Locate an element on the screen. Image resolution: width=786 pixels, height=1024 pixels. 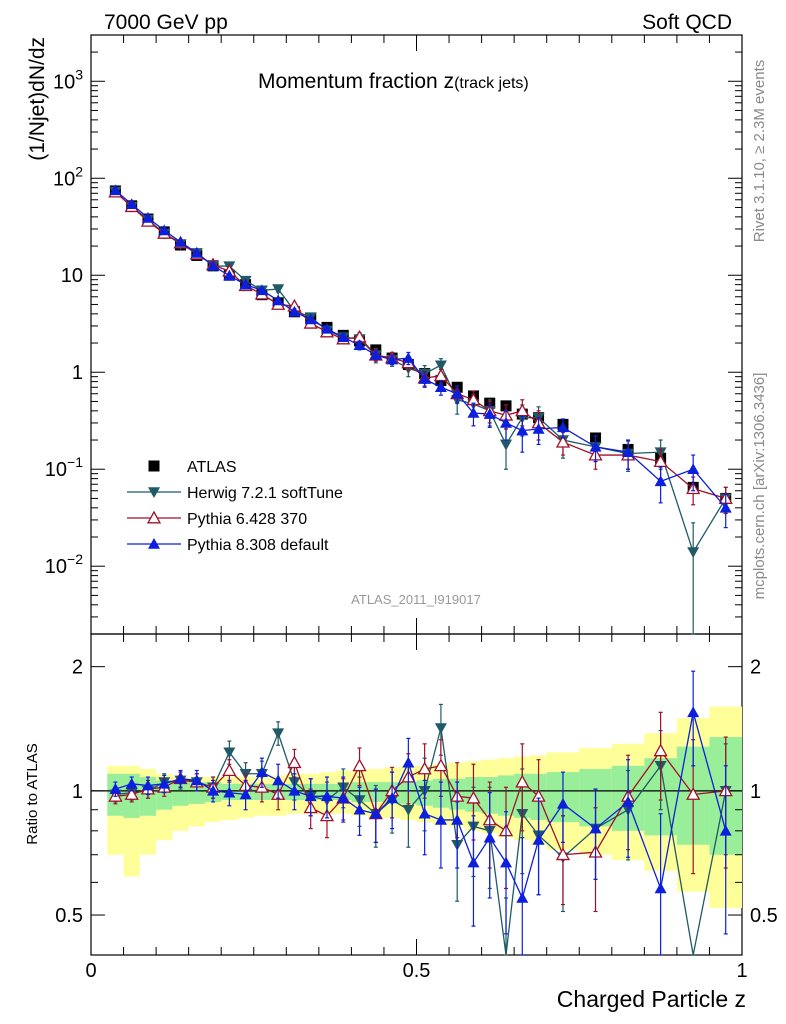
analysis-id: ATLAS_2011_I919017 is located at coordinates (416, 599).